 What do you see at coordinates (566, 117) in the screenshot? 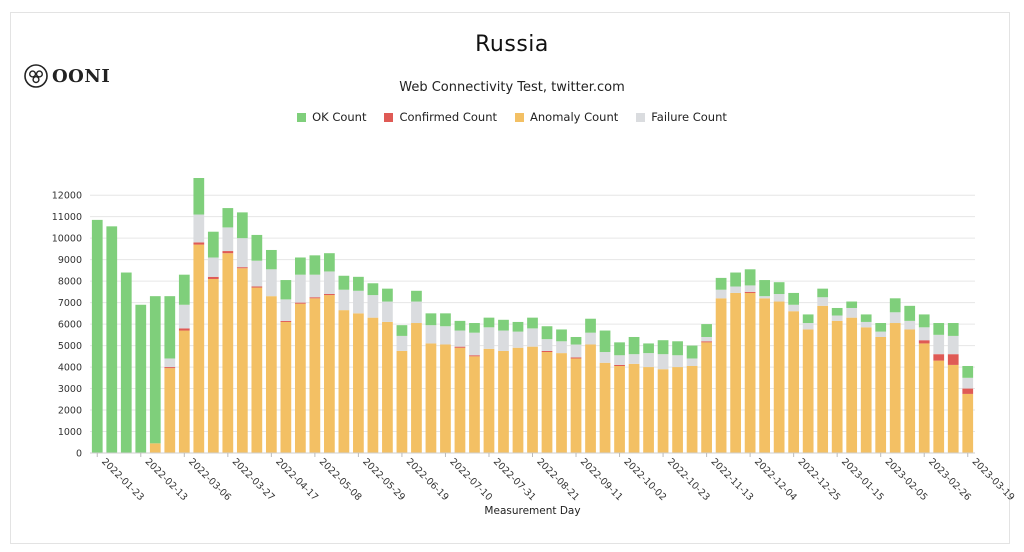
I see `legend-item-anomaly: Anomaly Count` at bounding box center [566, 117].